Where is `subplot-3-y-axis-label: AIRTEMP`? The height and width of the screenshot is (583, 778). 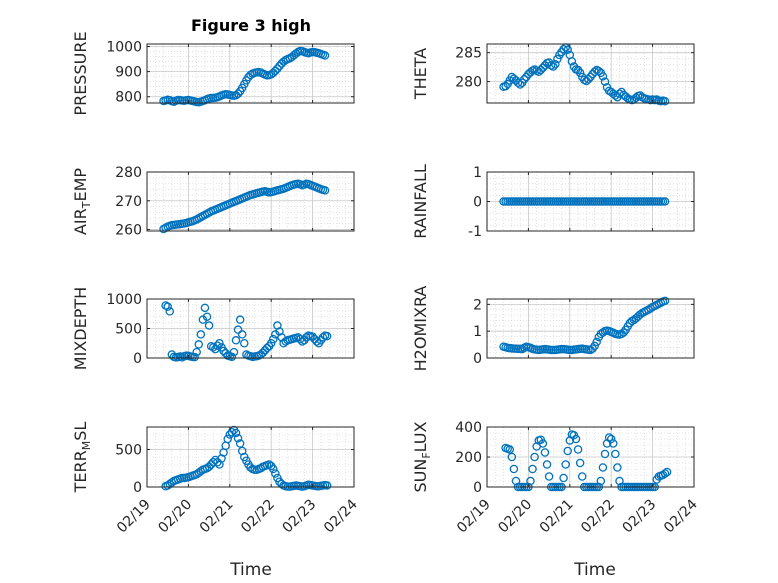 subplot-3-y-axis-label: AIRTEMP is located at coordinates (82, 201).